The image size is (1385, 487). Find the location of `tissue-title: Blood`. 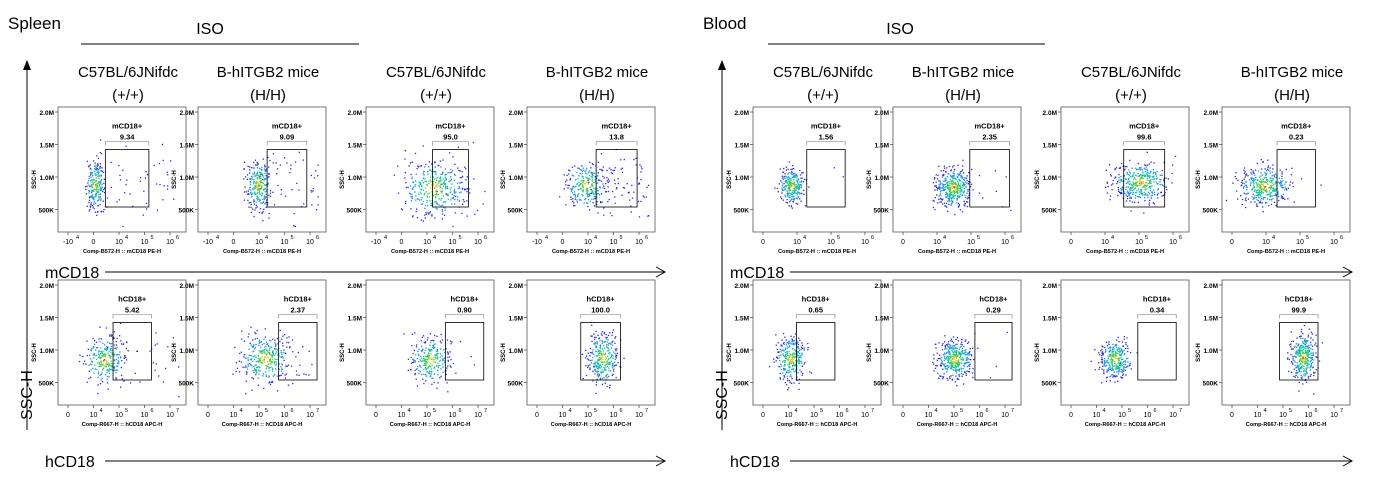

tissue-title: Blood is located at coordinates (724, 23).